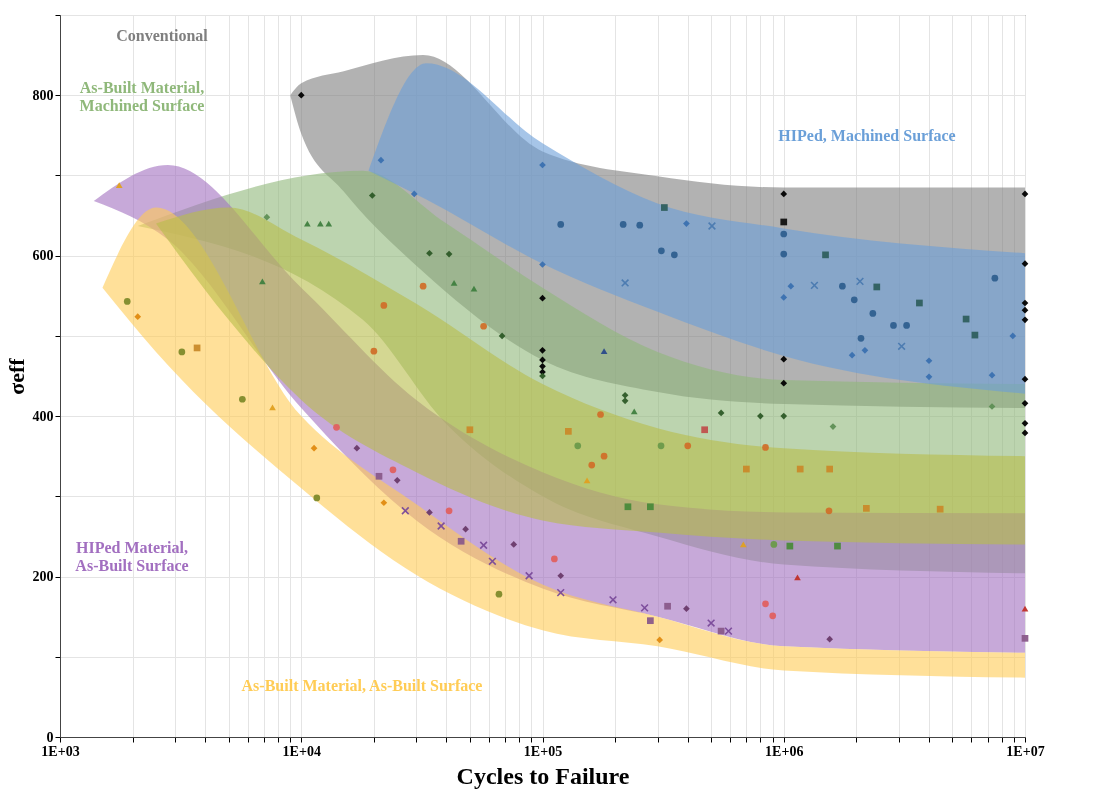  What do you see at coordinates (784, 751) in the screenshot?
I see `x-tick-label: 1E+06` at bounding box center [784, 751].